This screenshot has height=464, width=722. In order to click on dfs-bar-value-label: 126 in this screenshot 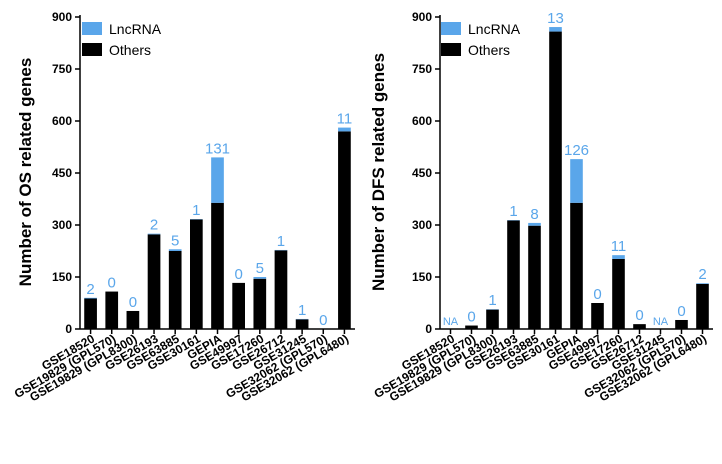, I will do `click(576, 150)`.